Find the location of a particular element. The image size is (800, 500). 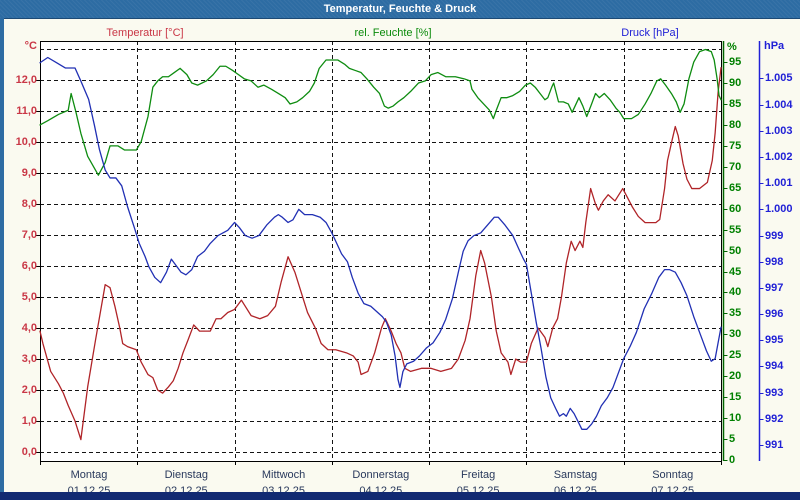

temp-tick-label: 8,0 is located at coordinates (29, 204).